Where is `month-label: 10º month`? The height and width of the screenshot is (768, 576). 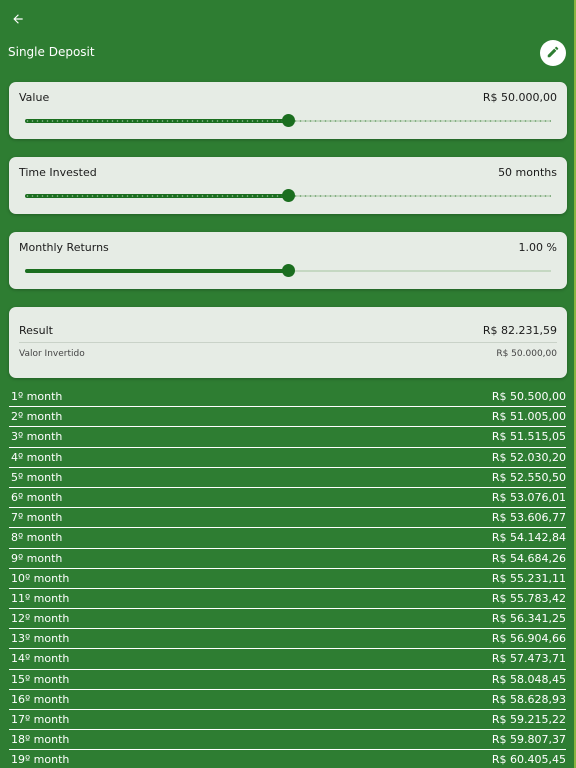
month-label: 10º month is located at coordinates (40, 578).